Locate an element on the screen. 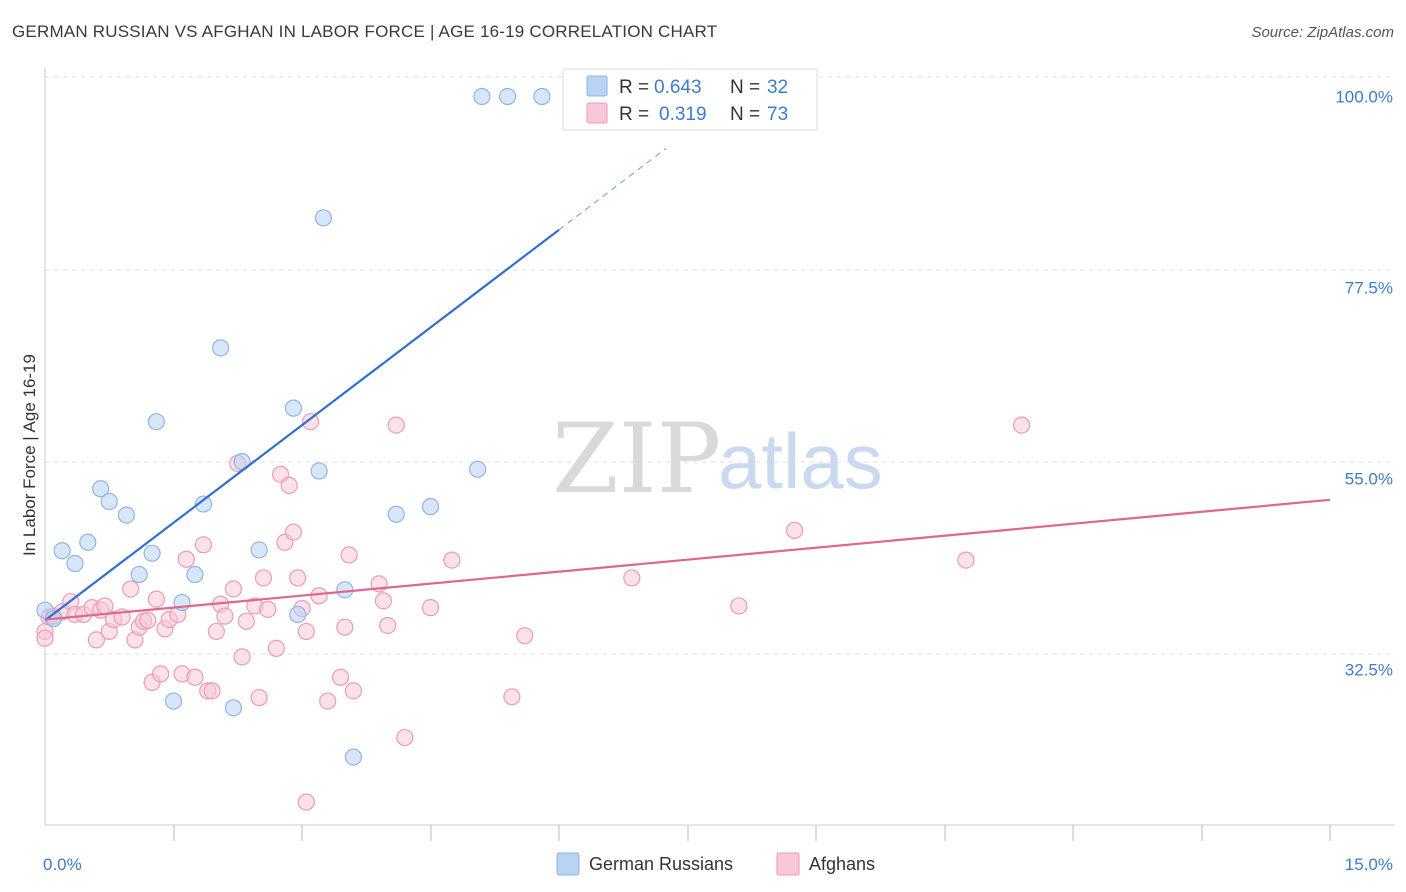 The image size is (1406, 892). bottom-legend-afghans: Afghans is located at coordinates (842, 864).